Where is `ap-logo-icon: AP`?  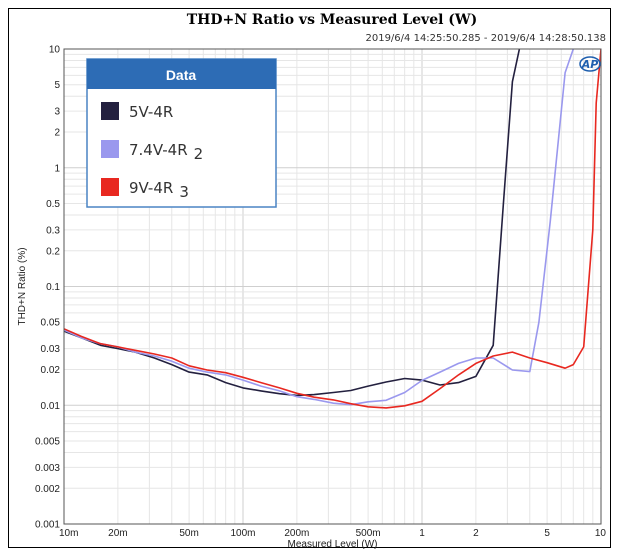 ap-logo-icon: AP is located at coordinates (590, 64).